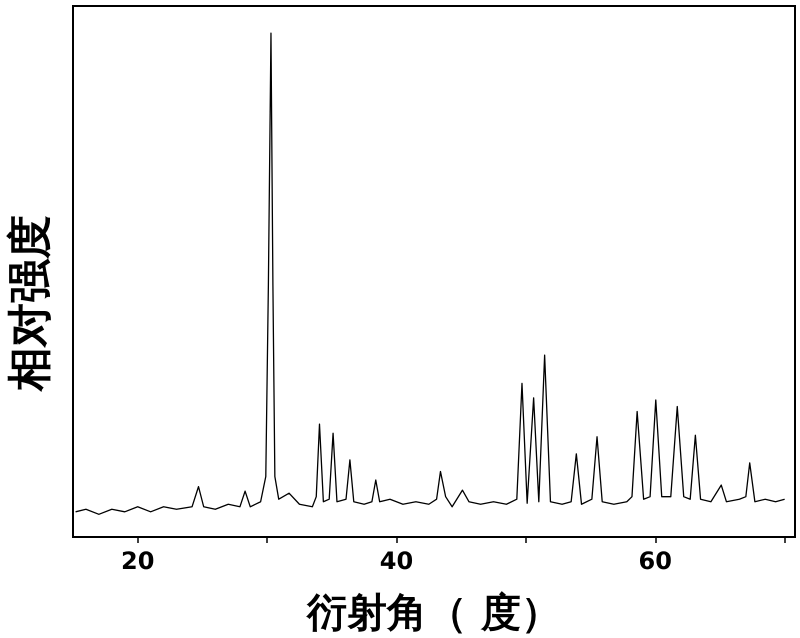  I want to click on x-tick-label: 40, so click(397, 561).